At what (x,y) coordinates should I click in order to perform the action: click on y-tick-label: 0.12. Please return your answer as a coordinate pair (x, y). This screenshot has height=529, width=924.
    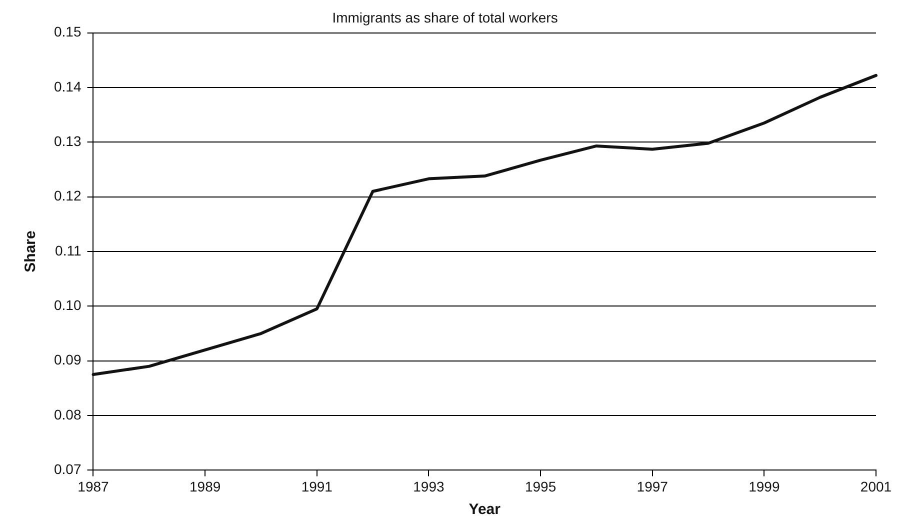
    Looking at the image, I should click on (68, 196).